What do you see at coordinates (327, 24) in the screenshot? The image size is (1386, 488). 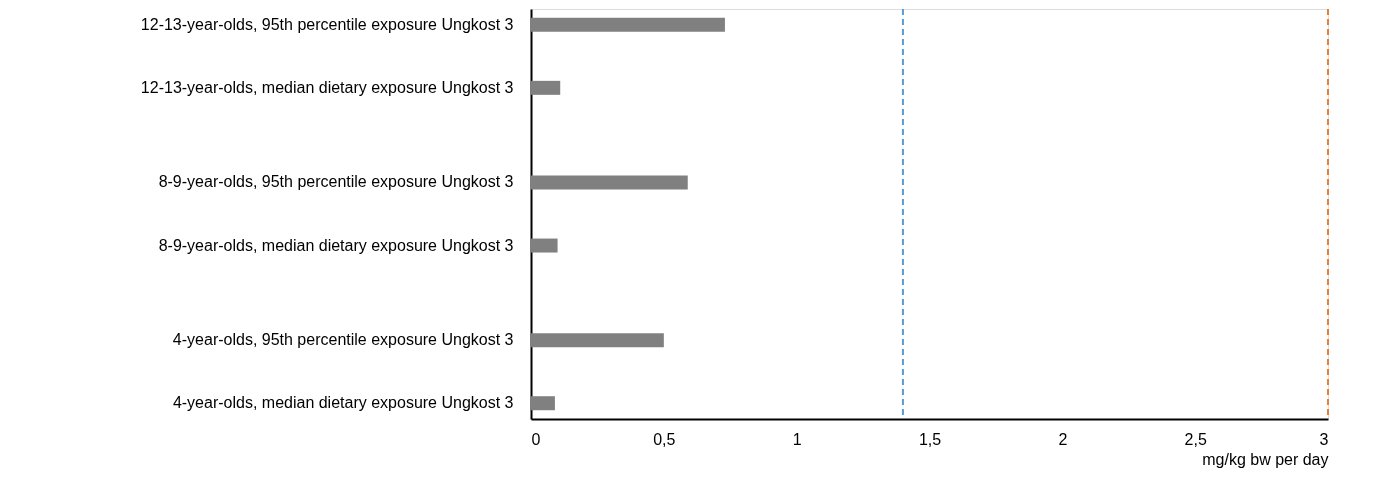 I see `y-tick-label: 12-13-year-olds, 95th percentile exposure Ungkost 3` at bounding box center [327, 24].